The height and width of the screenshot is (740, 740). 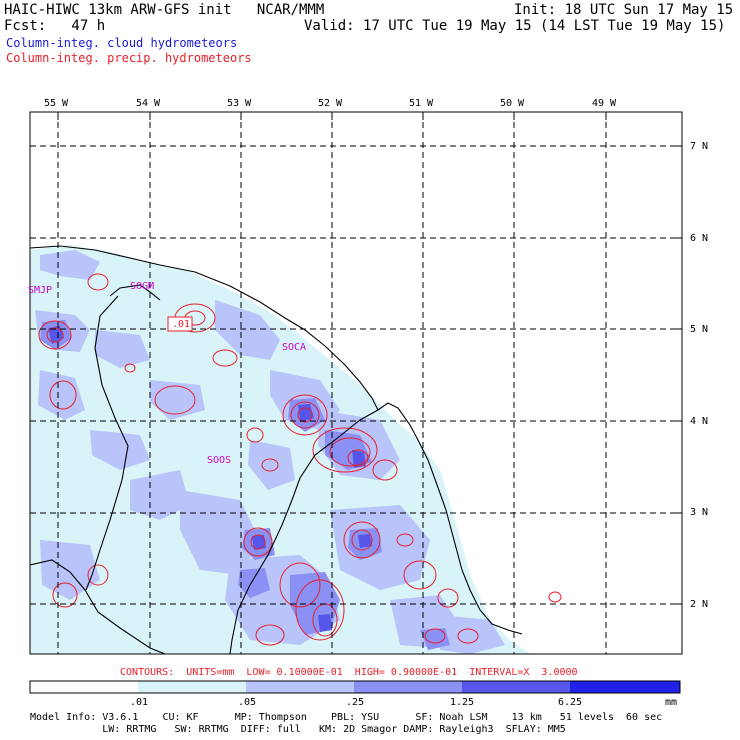 I want to click on colorbar-tick: 1.25, so click(x=462, y=702).